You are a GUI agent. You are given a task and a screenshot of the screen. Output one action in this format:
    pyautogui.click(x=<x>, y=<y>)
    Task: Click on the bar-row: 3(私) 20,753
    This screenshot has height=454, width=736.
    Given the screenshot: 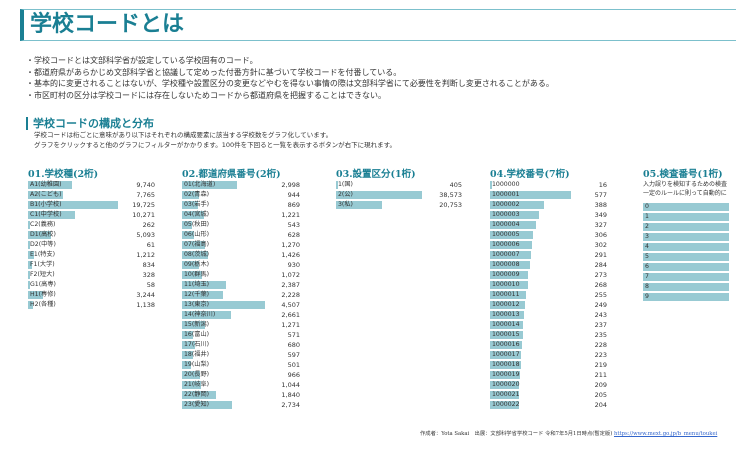 What is the action you would take?
    pyautogui.click(x=399, y=205)
    